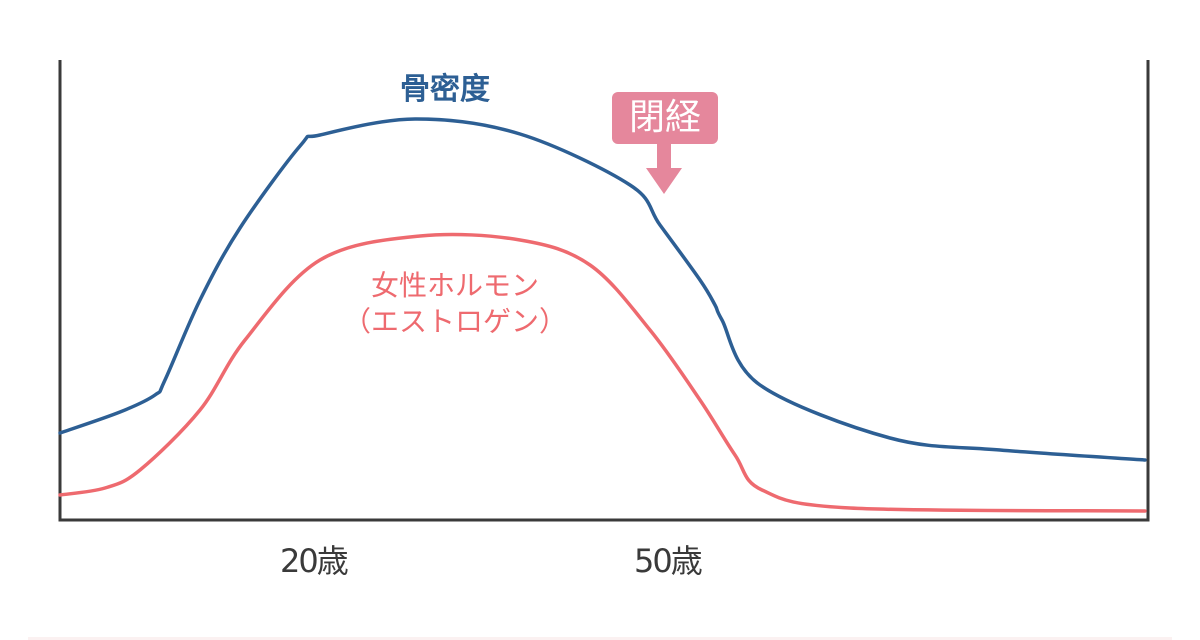 This screenshot has height=640, width=1200. Describe the element at coordinates (668, 561) in the screenshot. I see `x-tick-50: 50歳` at that location.